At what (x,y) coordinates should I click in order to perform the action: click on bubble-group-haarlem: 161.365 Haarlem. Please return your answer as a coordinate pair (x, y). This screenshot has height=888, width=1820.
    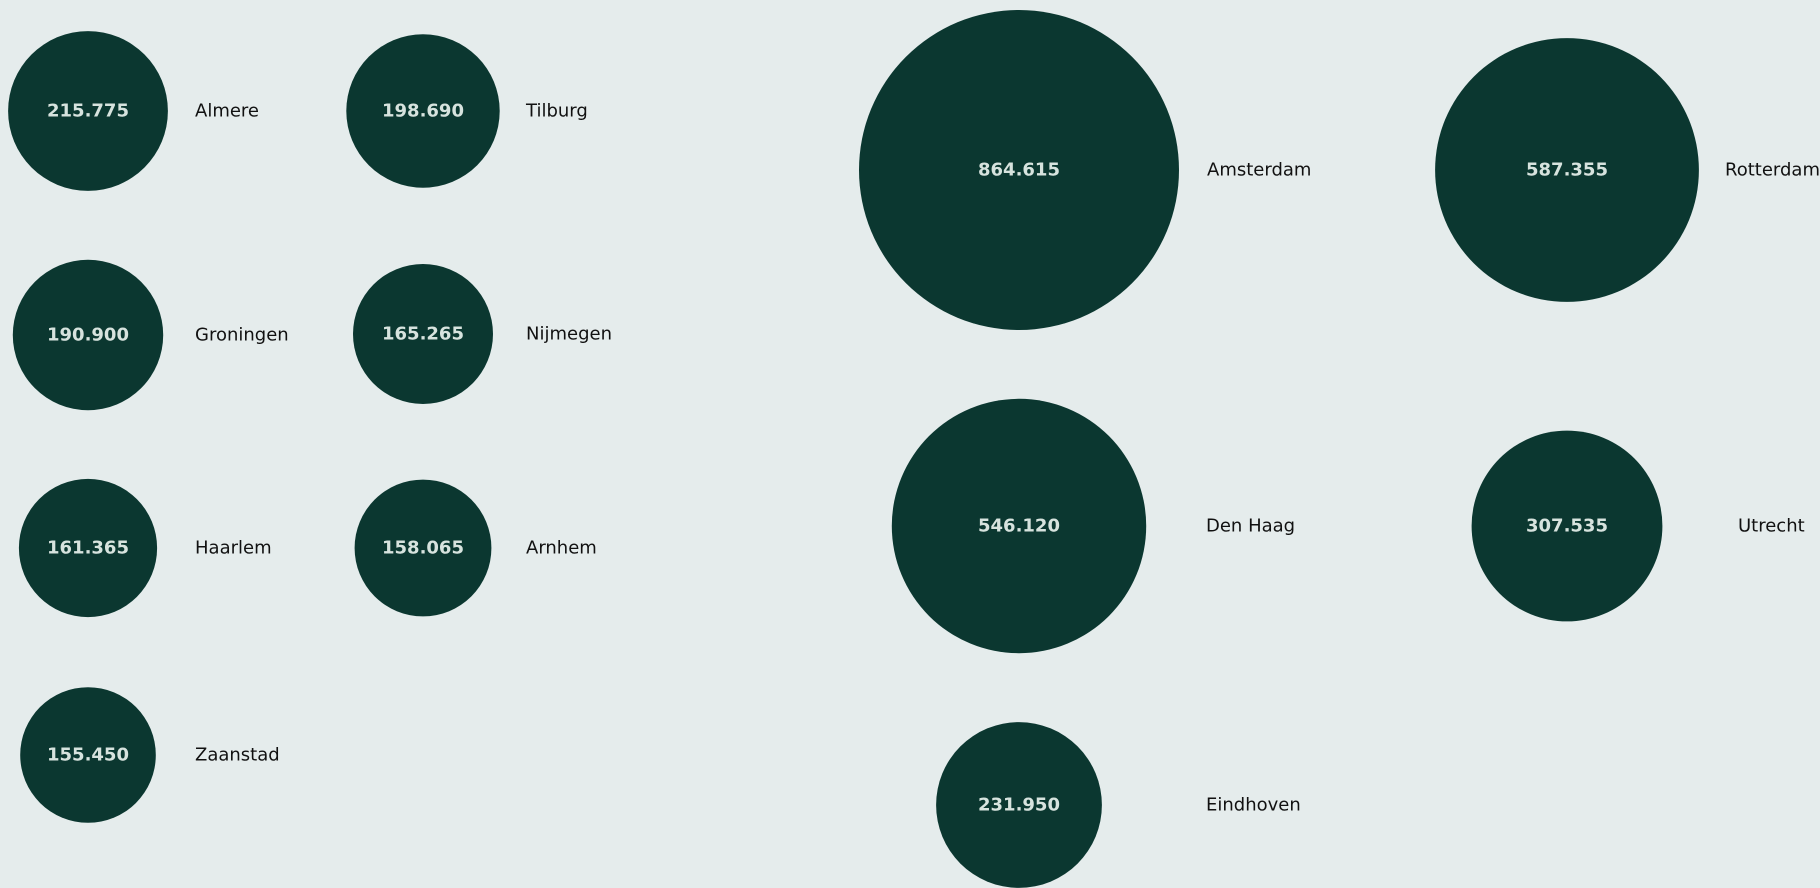
    Looking at the image, I should click on (145, 548).